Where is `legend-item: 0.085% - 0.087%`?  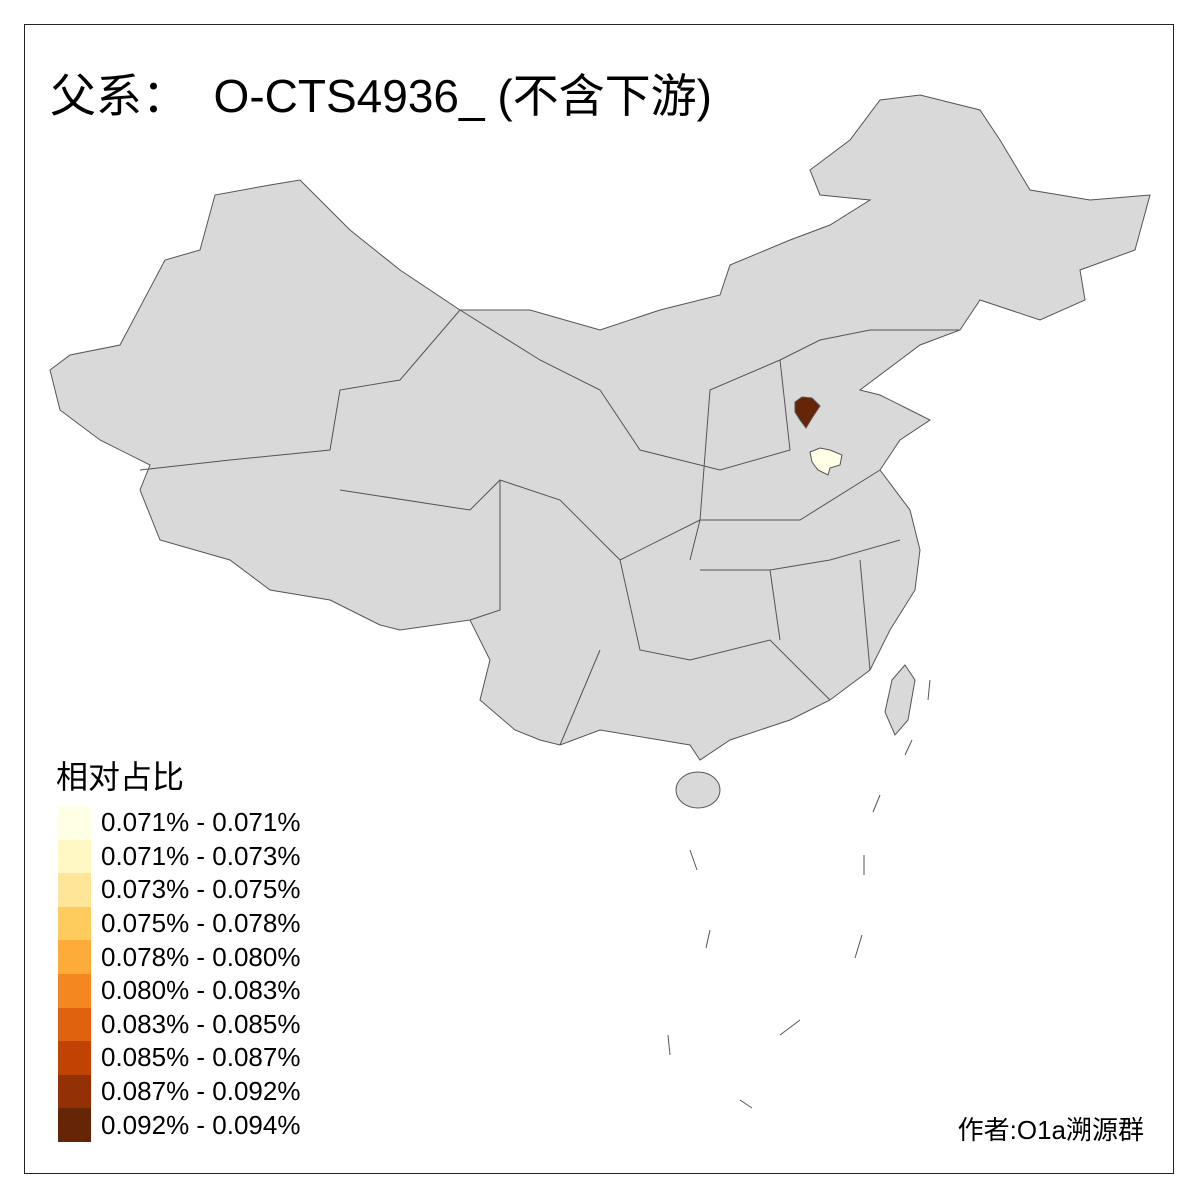 legend-item: 0.085% - 0.087% is located at coordinates (179, 1058).